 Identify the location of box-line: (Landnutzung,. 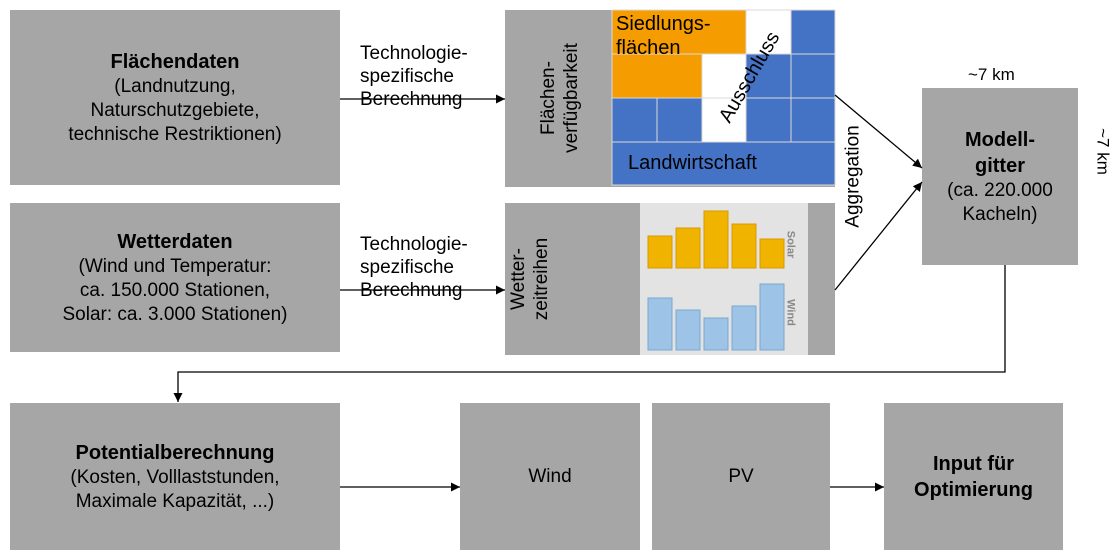
(175, 86).